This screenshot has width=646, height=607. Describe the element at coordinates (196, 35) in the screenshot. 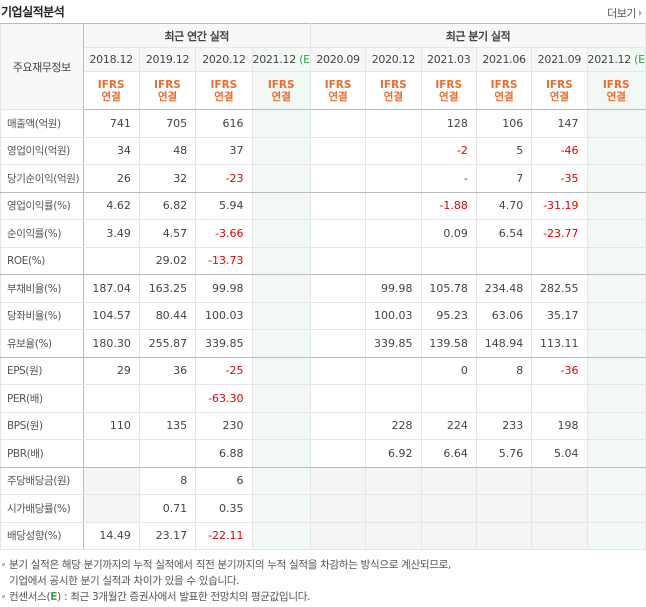

I see `annual-group-header: 최근 연간 실적` at that location.